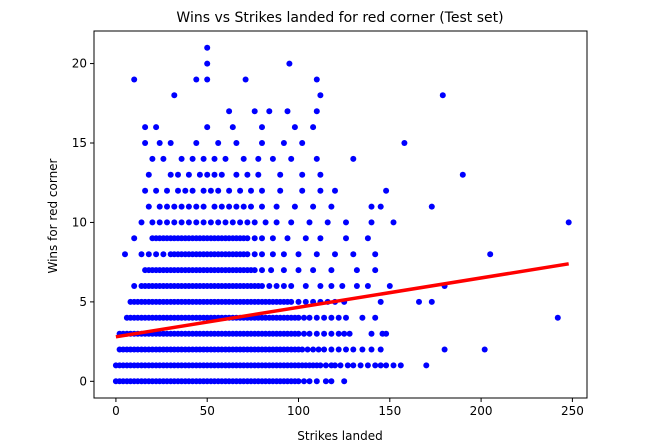 The image size is (670, 447). Describe the element at coordinates (79, 143) in the screenshot. I see `y-tick-label: 15` at that location.